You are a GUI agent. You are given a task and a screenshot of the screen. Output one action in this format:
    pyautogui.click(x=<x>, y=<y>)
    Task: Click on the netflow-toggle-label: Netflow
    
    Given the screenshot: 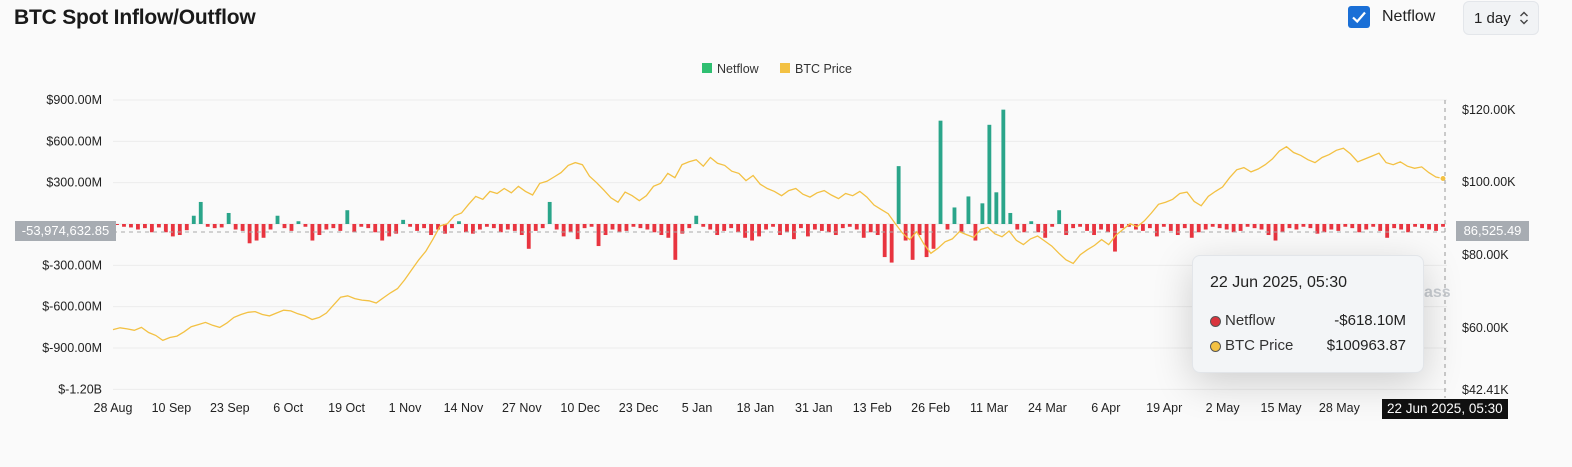 What is the action you would take?
    pyautogui.click(x=1409, y=16)
    